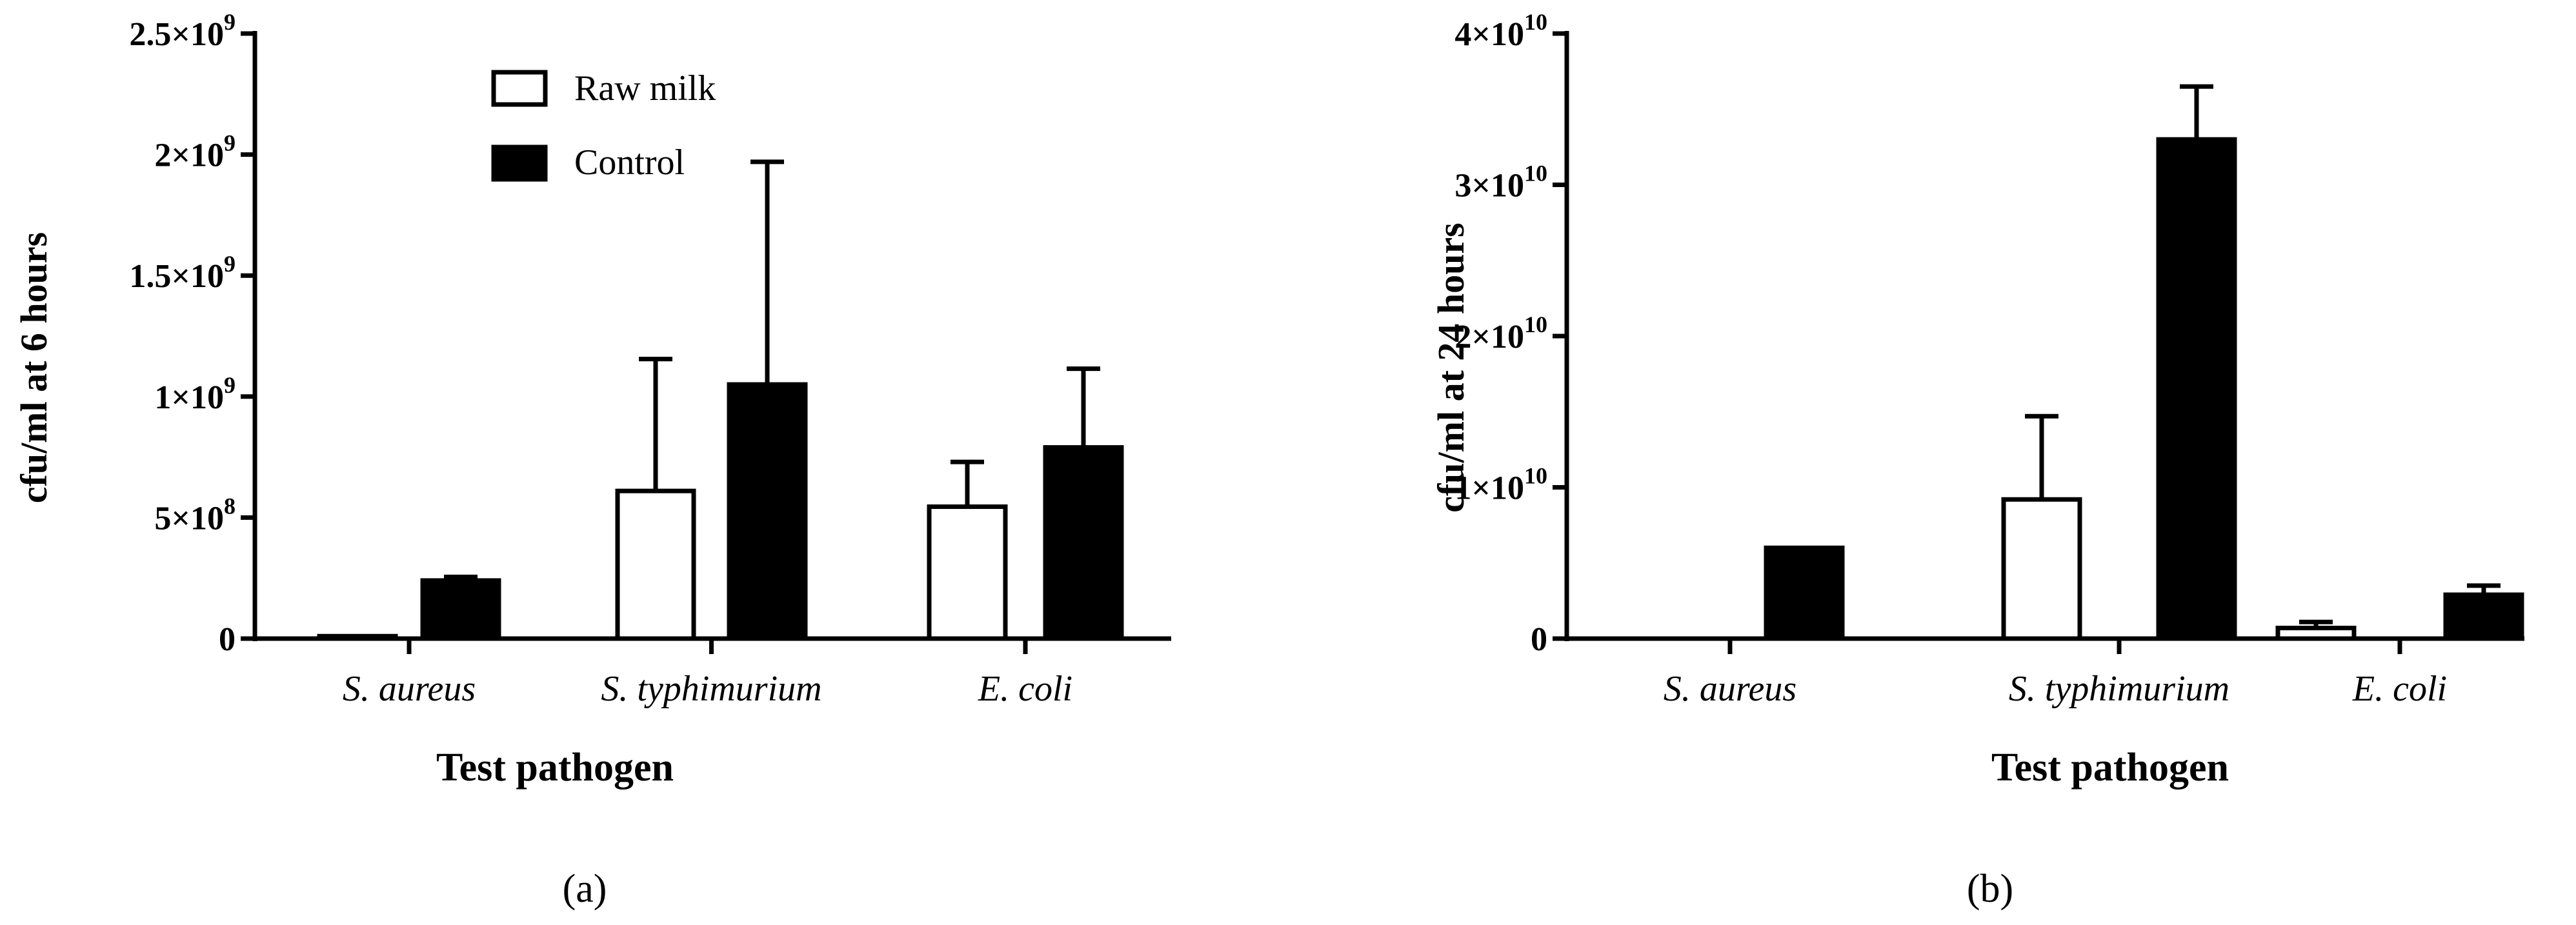  Describe the element at coordinates (519, 88) in the screenshot. I see `legend-swatch-raw-milk` at that location.